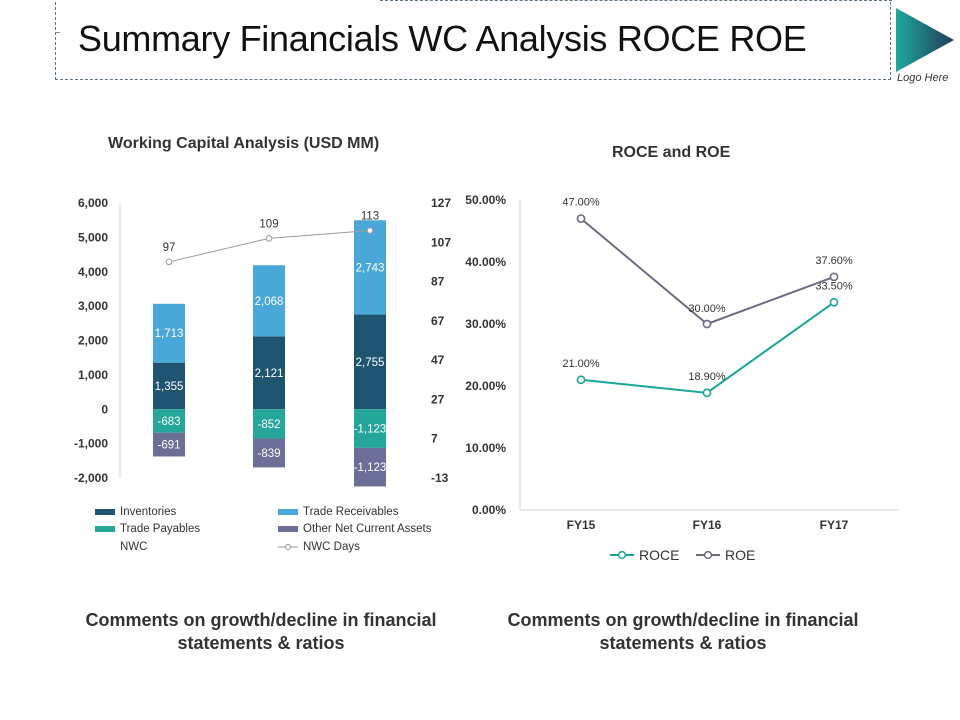 This screenshot has height=720, width=960. I want to click on wc-right-tick-label: 27, so click(438, 399).